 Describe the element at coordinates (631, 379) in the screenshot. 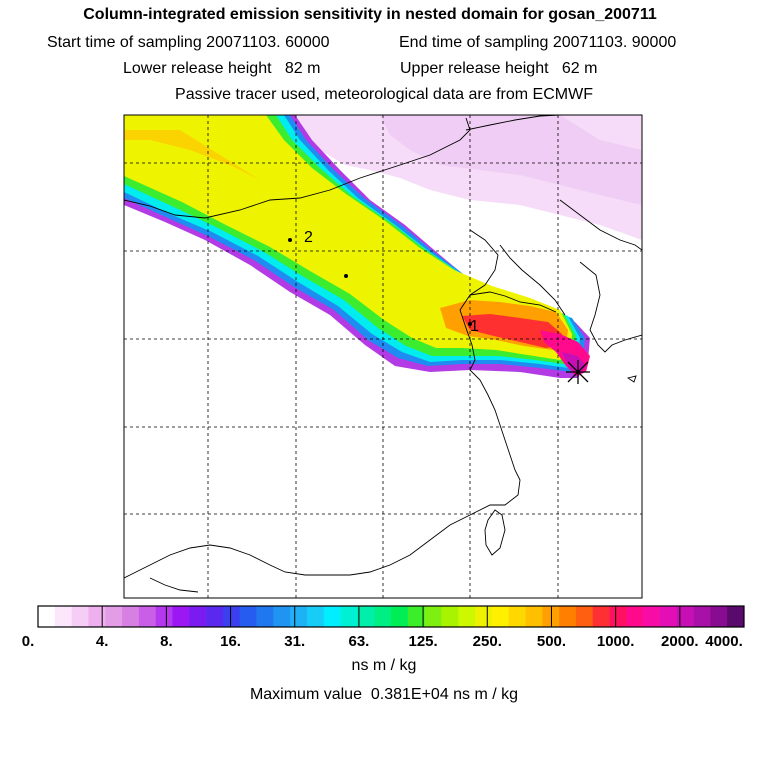

I see `island-jeju` at that location.